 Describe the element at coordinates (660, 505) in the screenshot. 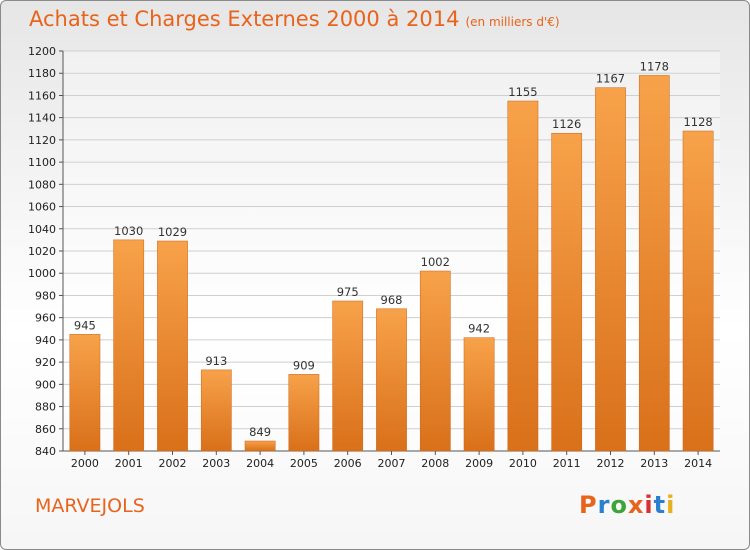

I see `logo-letter: t` at that location.